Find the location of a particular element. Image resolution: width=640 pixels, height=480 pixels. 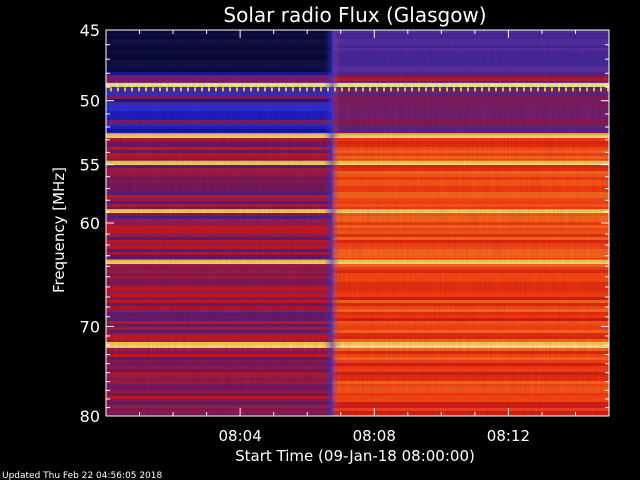

y-tick-label: 55 is located at coordinates (90, 165).